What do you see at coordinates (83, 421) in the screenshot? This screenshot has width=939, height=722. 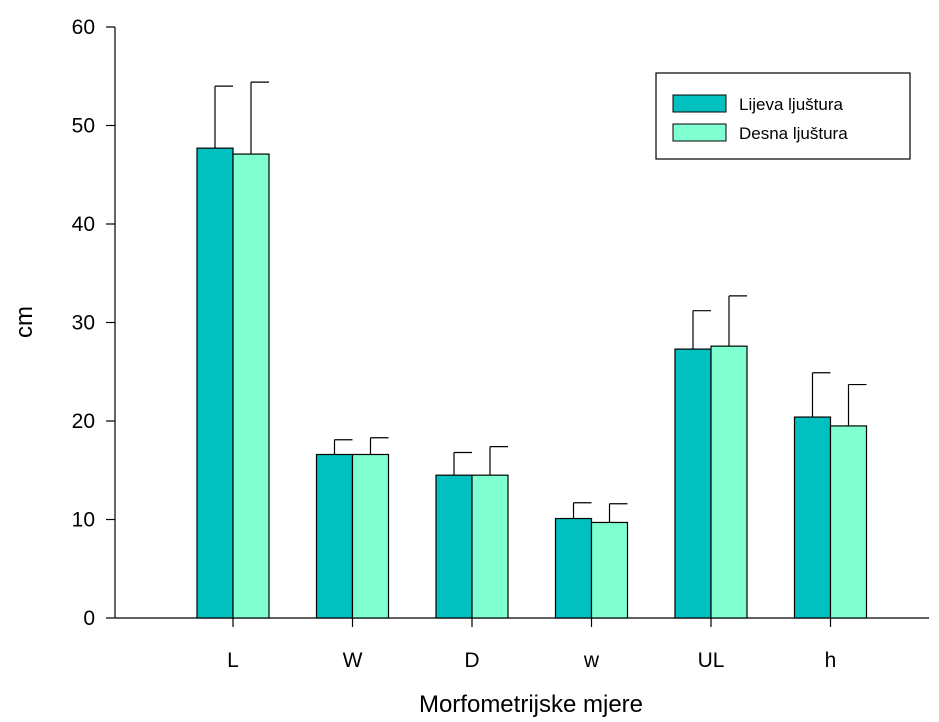 I see `y-tick-label: 20` at bounding box center [83, 421].